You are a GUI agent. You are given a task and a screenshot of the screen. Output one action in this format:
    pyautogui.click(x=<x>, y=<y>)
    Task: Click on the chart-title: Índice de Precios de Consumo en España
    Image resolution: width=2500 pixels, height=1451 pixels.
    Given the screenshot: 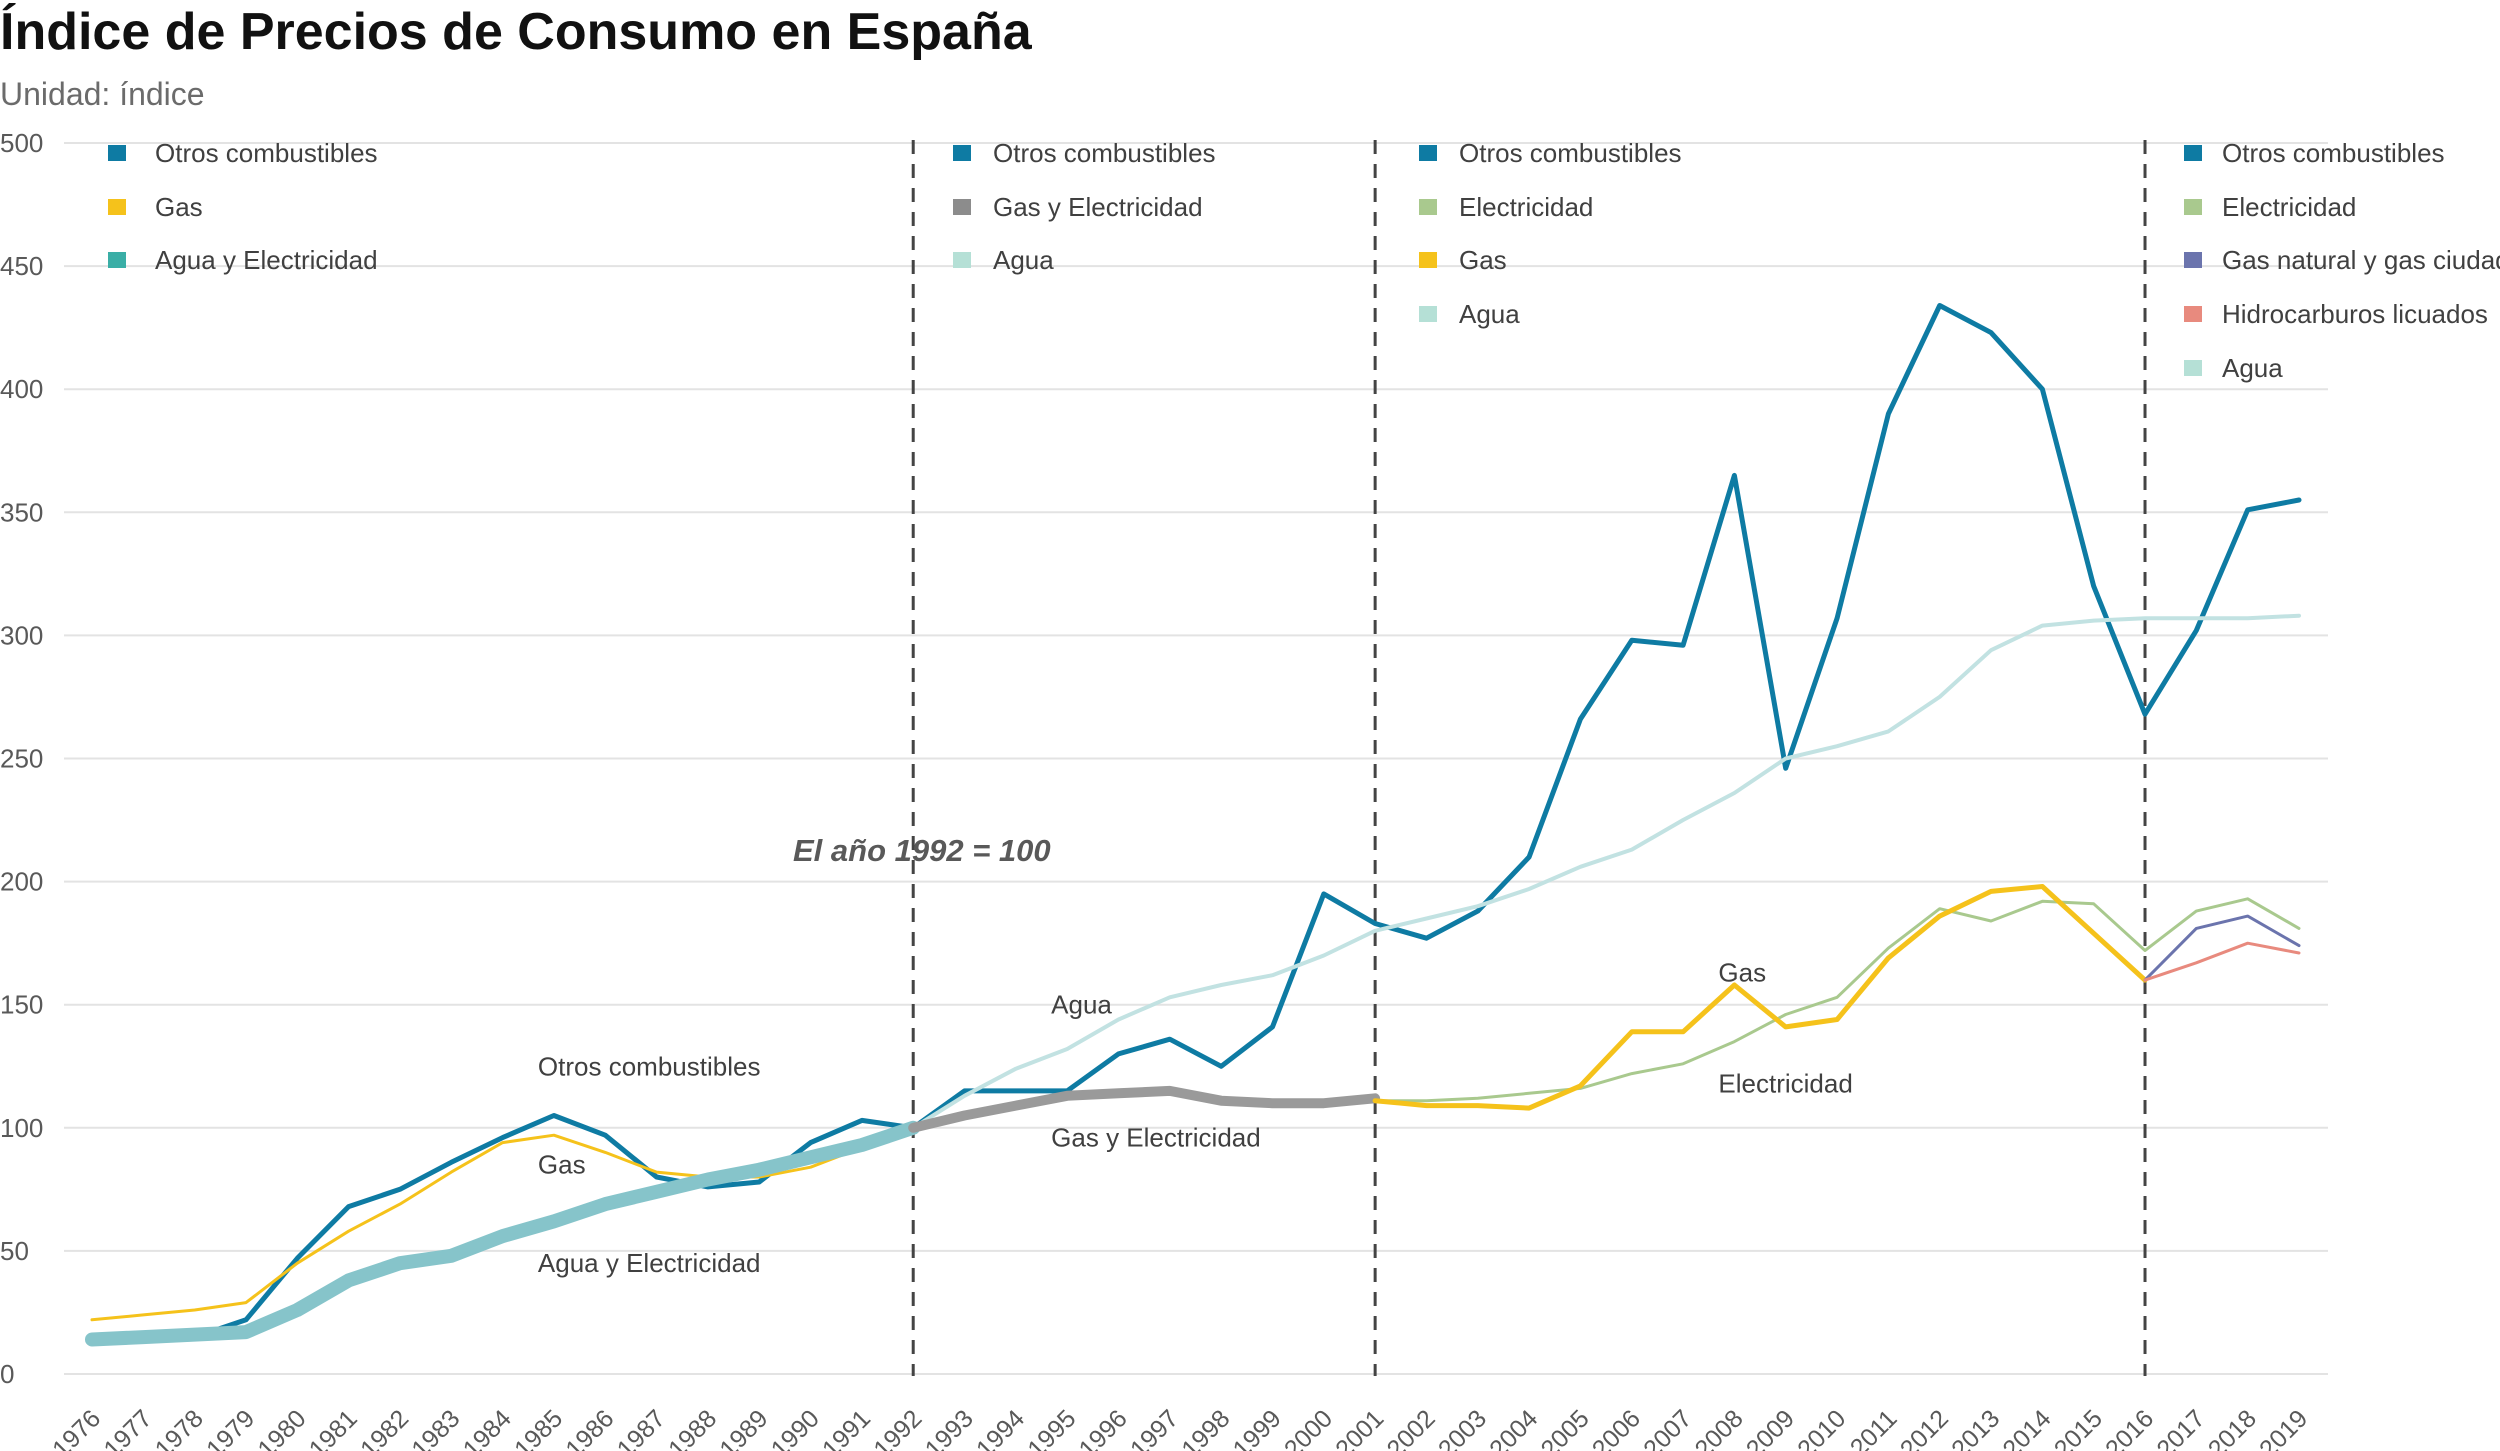 What is the action you would take?
    pyautogui.click(x=516, y=32)
    